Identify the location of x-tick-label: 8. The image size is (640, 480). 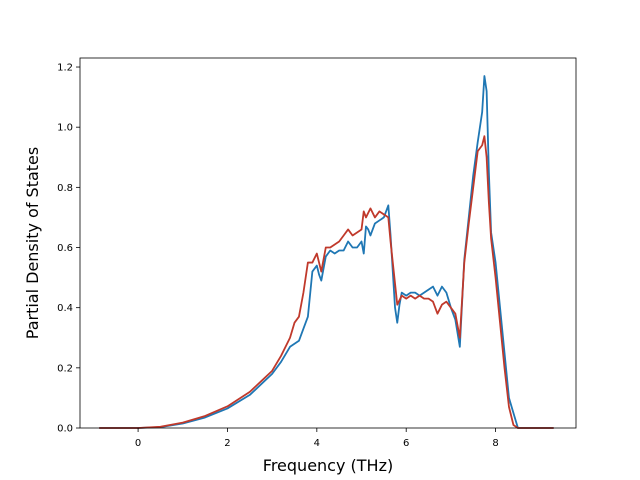
(495, 443).